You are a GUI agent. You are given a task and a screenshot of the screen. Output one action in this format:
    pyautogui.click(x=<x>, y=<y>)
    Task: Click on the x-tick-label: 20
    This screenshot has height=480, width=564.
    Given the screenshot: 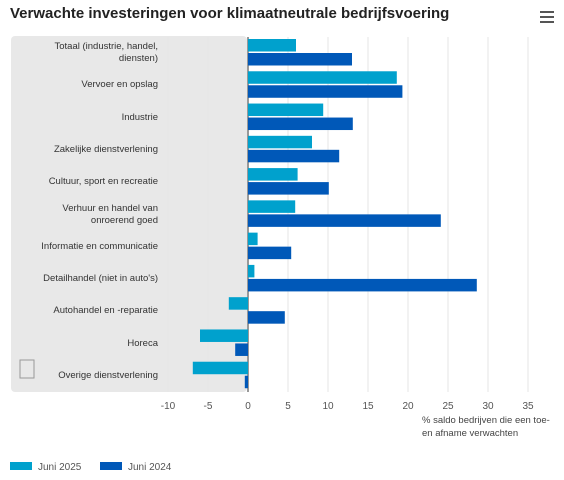 What is the action you would take?
    pyautogui.click(x=408, y=406)
    